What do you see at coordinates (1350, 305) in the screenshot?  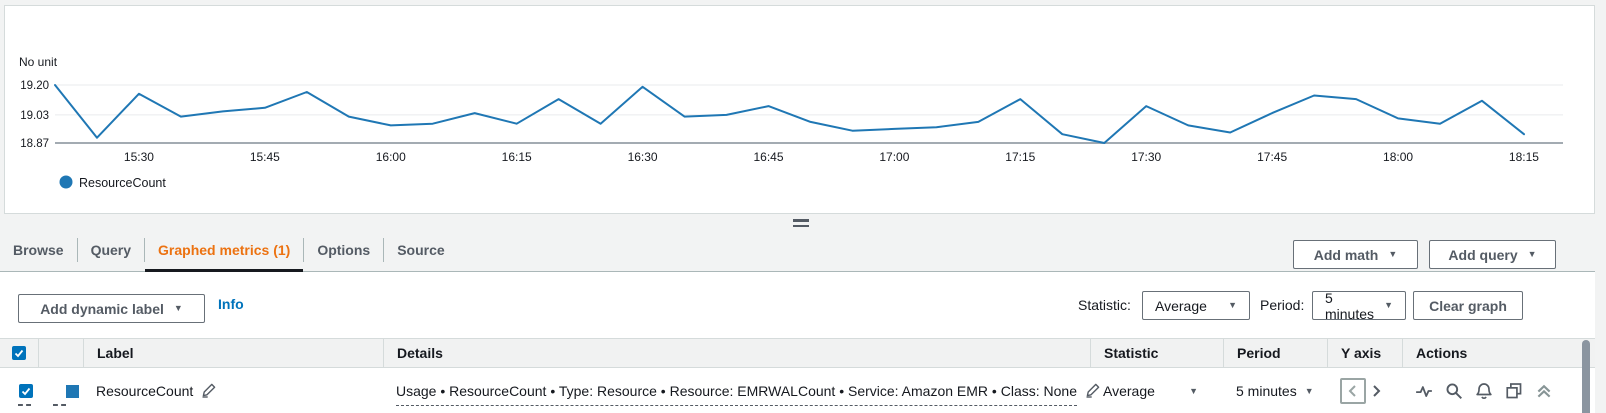 I see `period-value: 5 minutes` at bounding box center [1350, 305].